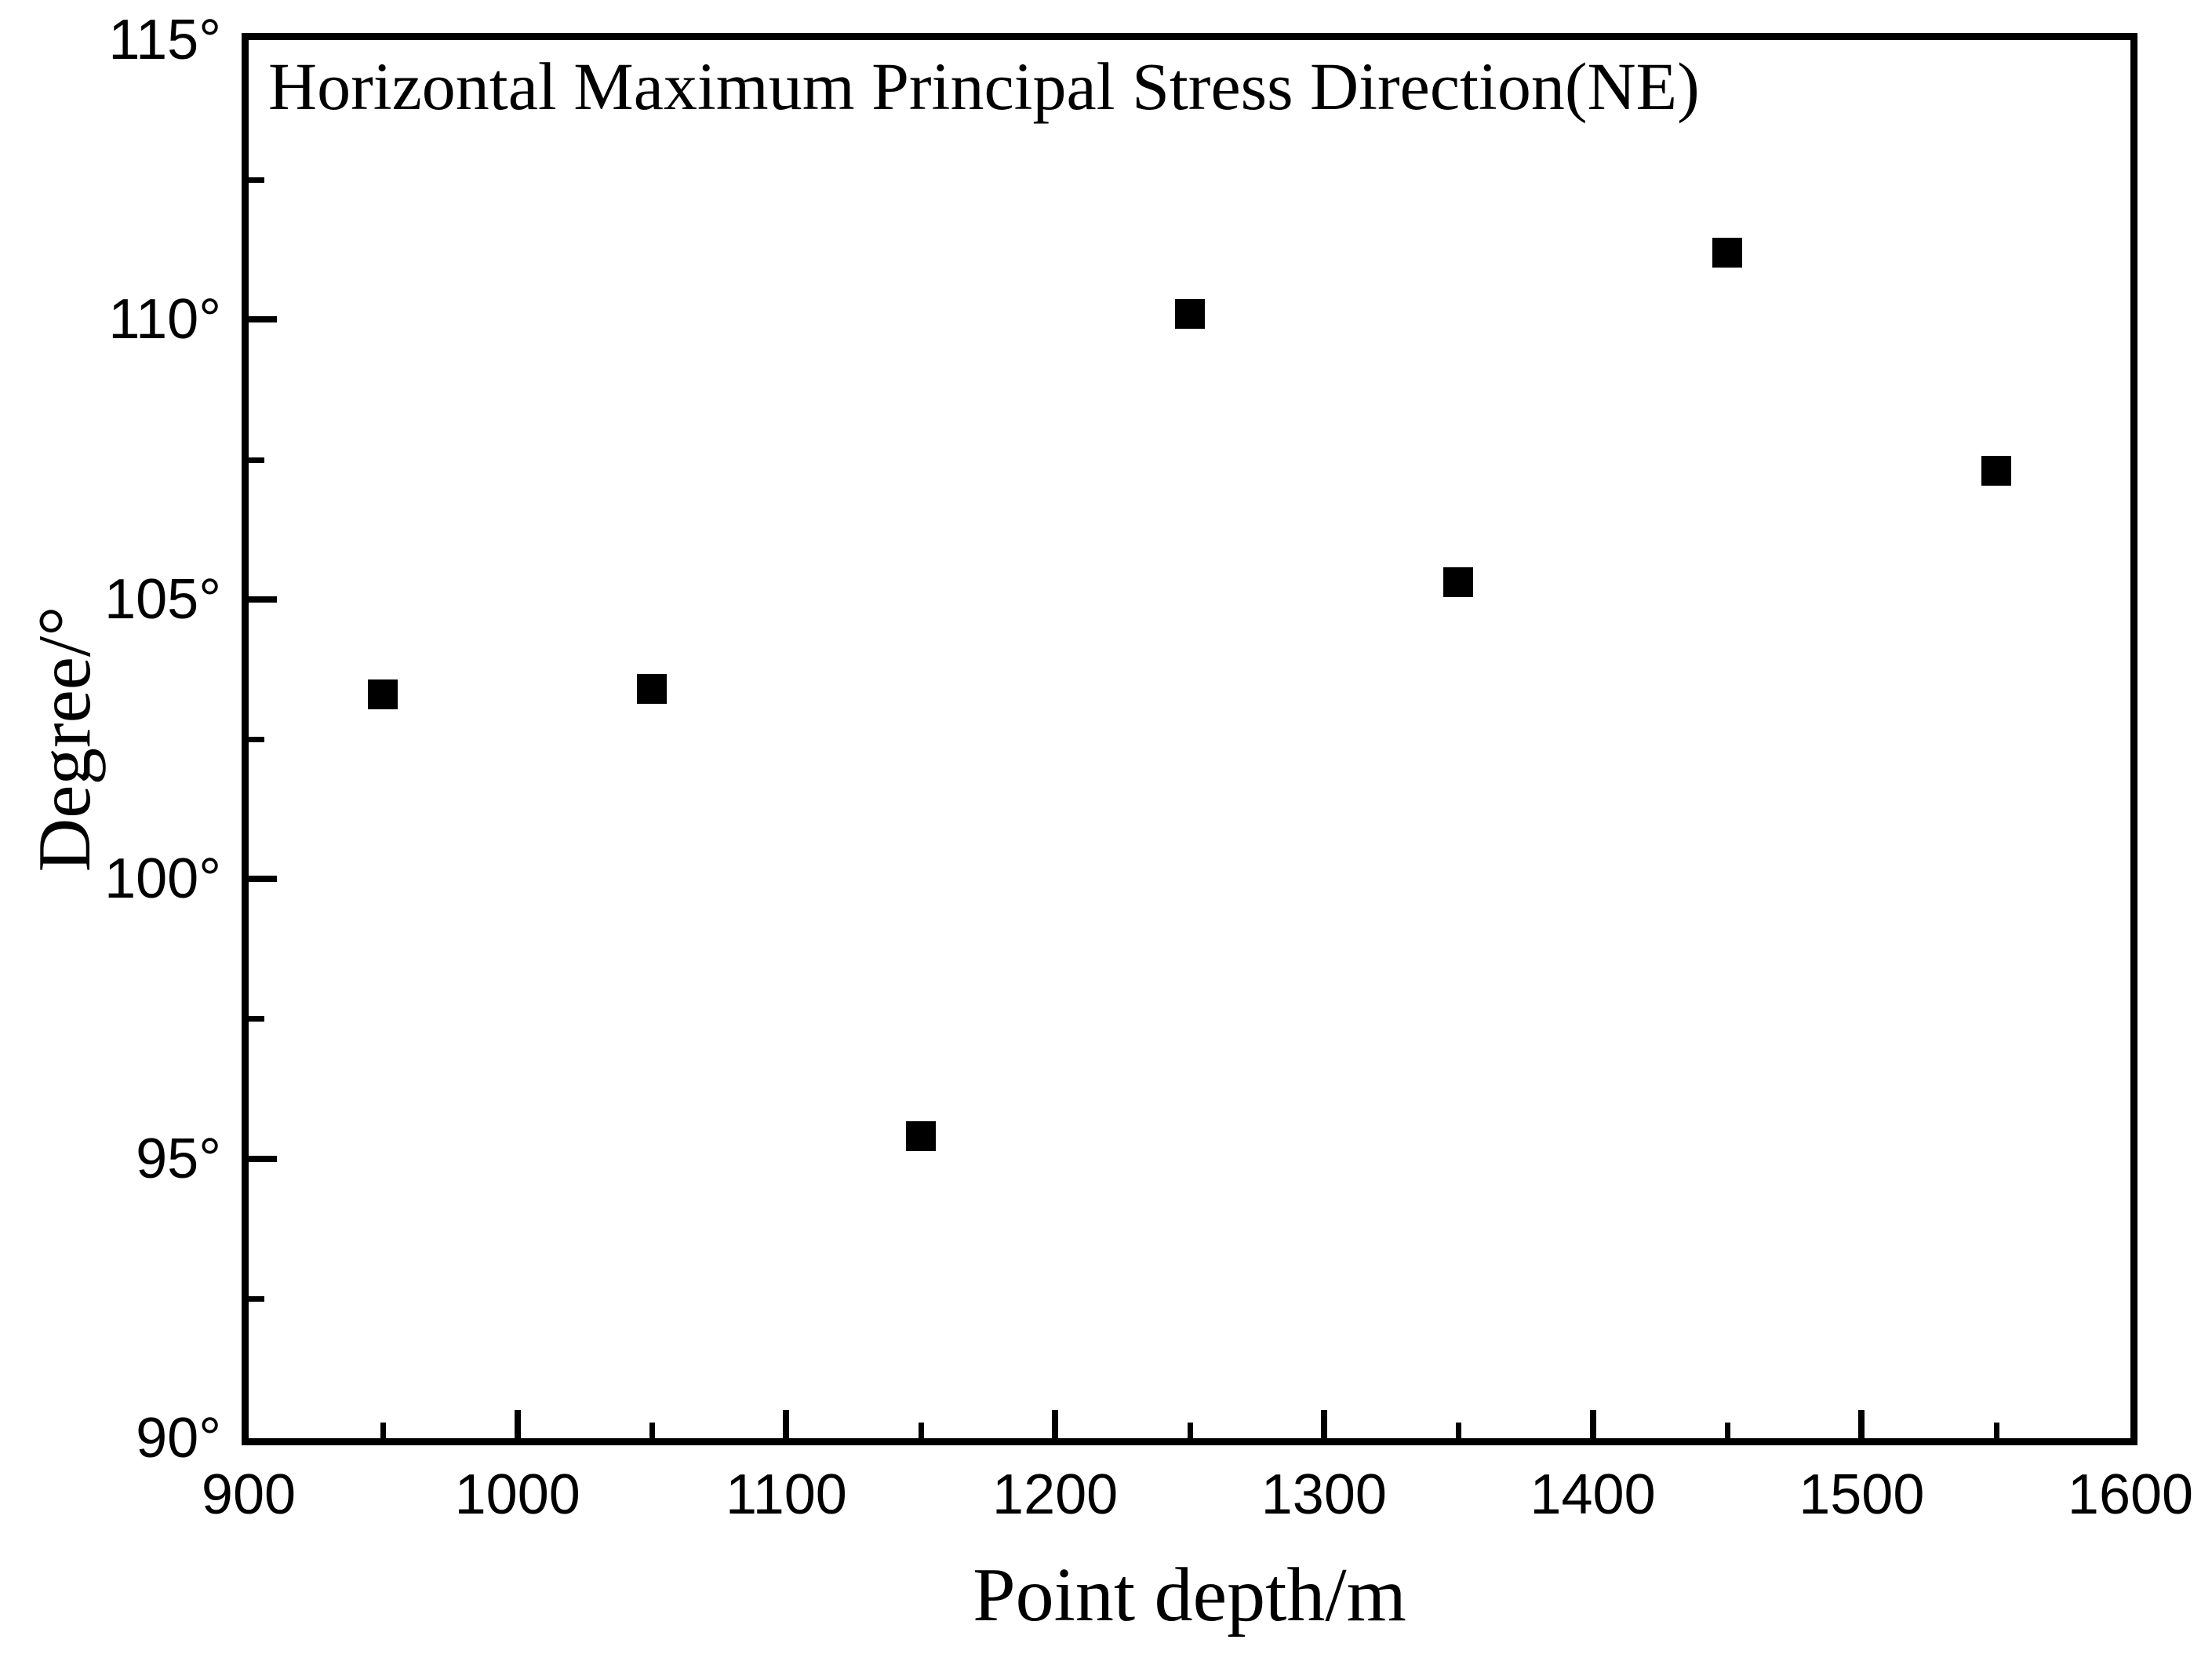 The width and height of the screenshot is (2212, 1654). Describe the element at coordinates (1593, 1494) in the screenshot. I see `x-tick-label: 1400` at that location.